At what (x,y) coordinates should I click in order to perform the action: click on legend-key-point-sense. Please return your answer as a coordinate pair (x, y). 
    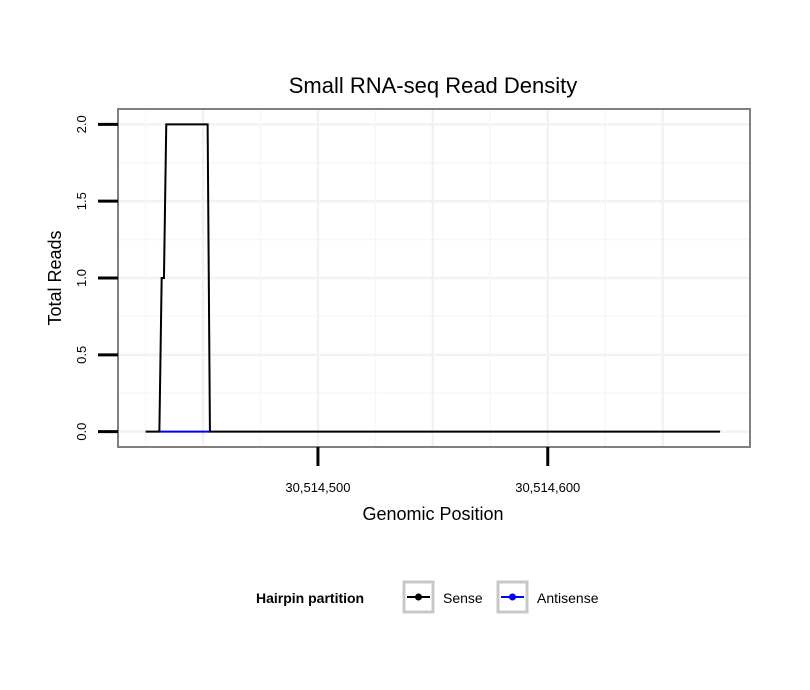
    Looking at the image, I should click on (418, 597).